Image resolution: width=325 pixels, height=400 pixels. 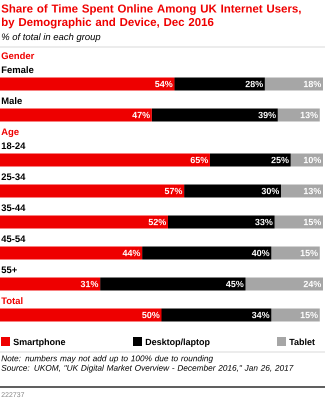 What do you see at coordinates (267, 115) in the screenshot?
I see `data-label: 39%` at bounding box center [267, 115].